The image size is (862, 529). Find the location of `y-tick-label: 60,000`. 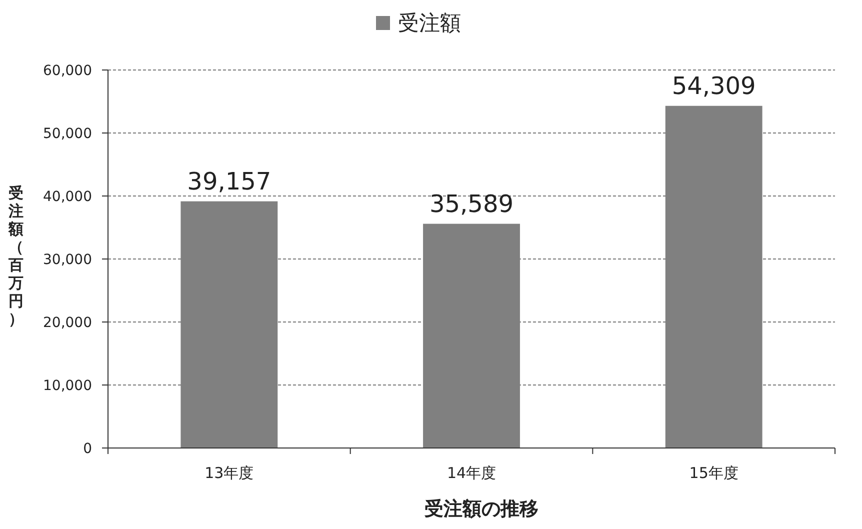

y-tick-label: 60,000 is located at coordinates (67, 71).